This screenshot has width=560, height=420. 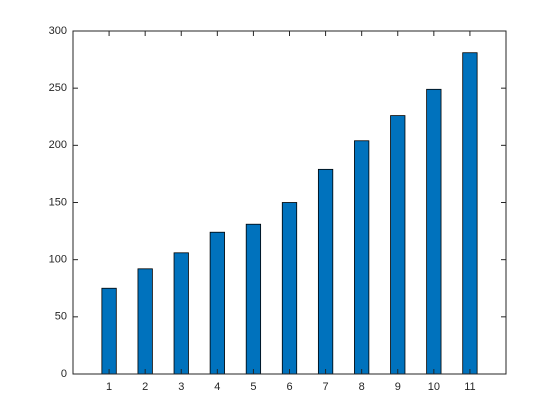 What do you see at coordinates (109, 387) in the screenshot?
I see `x-tick-label: 1` at bounding box center [109, 387].